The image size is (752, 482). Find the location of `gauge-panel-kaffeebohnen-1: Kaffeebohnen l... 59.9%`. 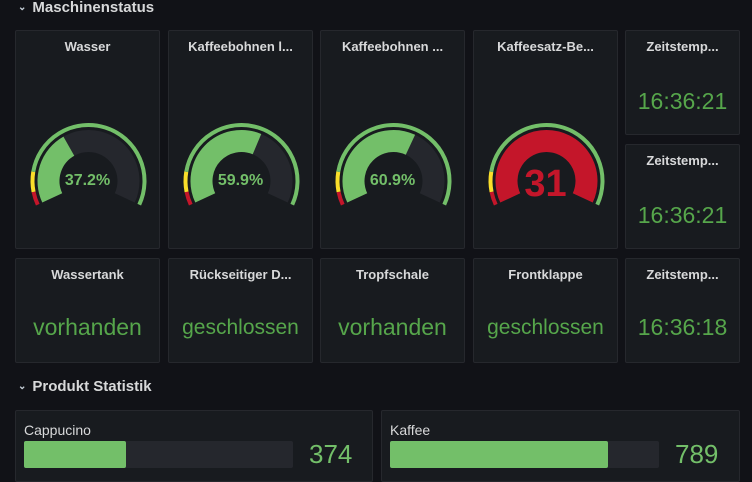

gauge-panel-kaffeebohnen-1: Kaffeebohnen l... 59.9% is located at coordinates (240, 139).